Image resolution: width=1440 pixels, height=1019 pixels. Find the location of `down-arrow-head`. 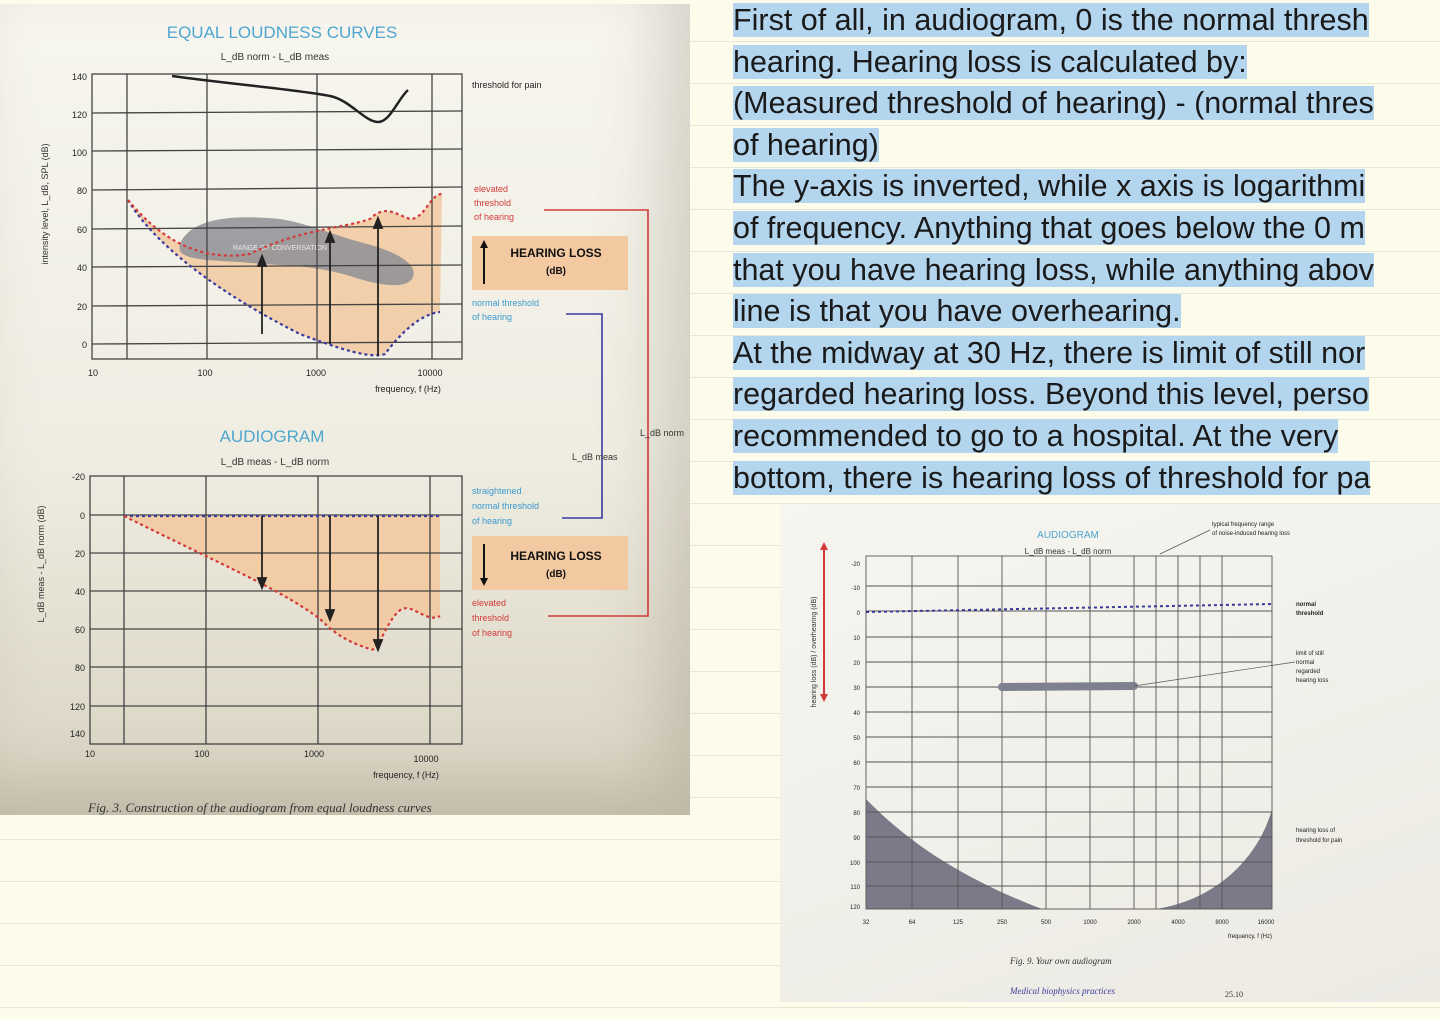

down-arrow-head is located at coordinates (484, 582).